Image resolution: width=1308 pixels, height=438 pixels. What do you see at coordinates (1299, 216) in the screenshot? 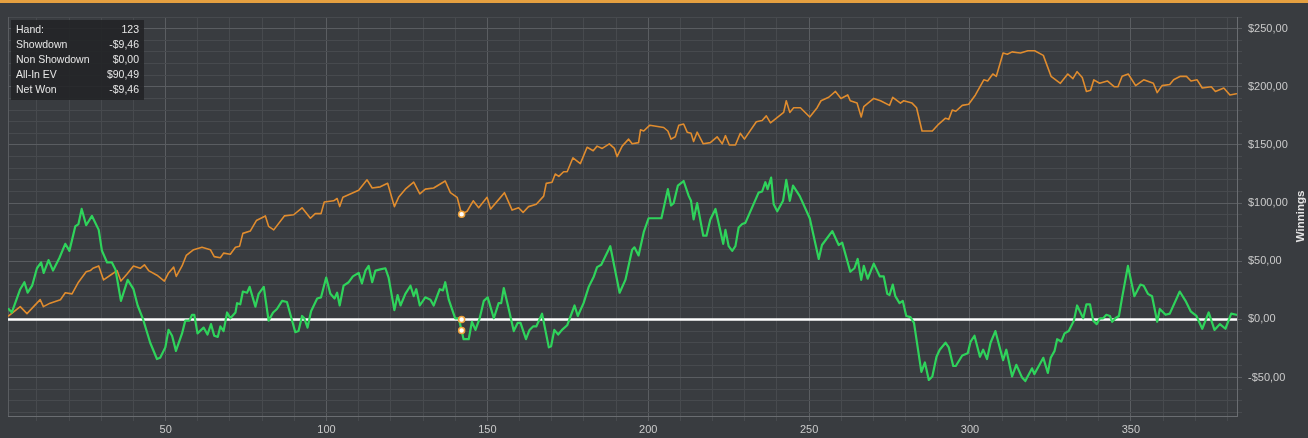
I see `y-axis-title: Winnings` at bounding box center [1299, 216].